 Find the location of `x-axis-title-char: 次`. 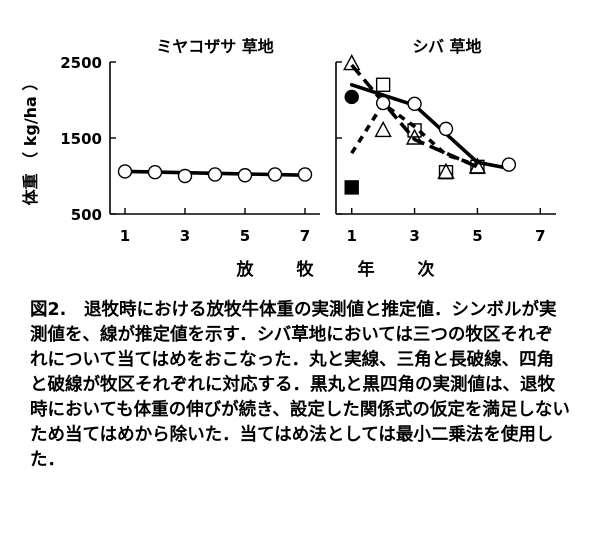

x-axis-title-char: 次 is located at coordinates (426, 269).